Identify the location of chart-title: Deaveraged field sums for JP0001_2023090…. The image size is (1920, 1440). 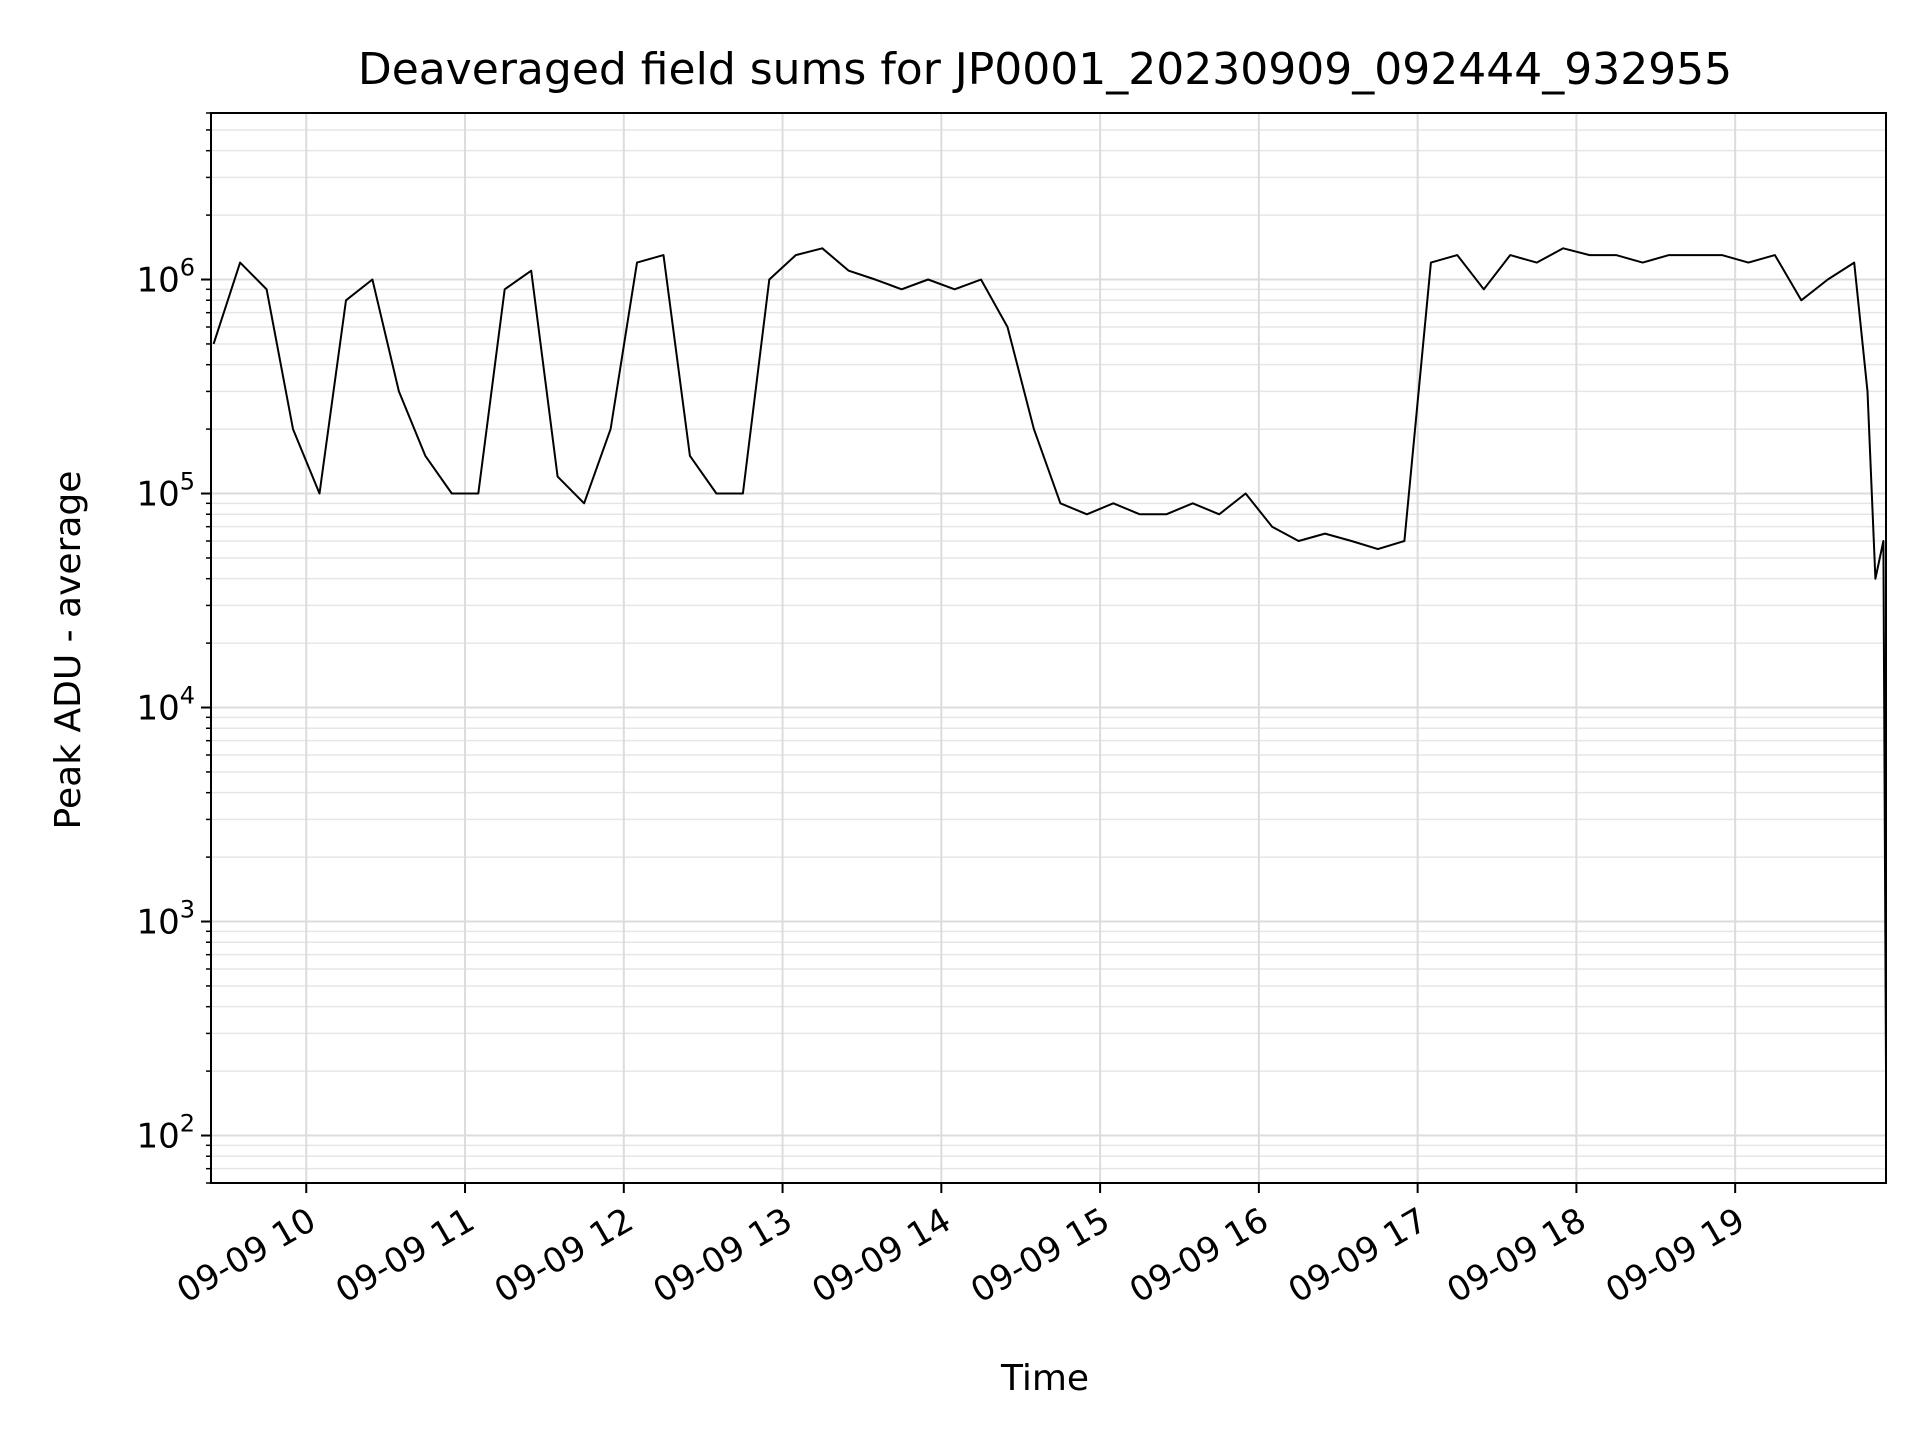
(1045, 69).